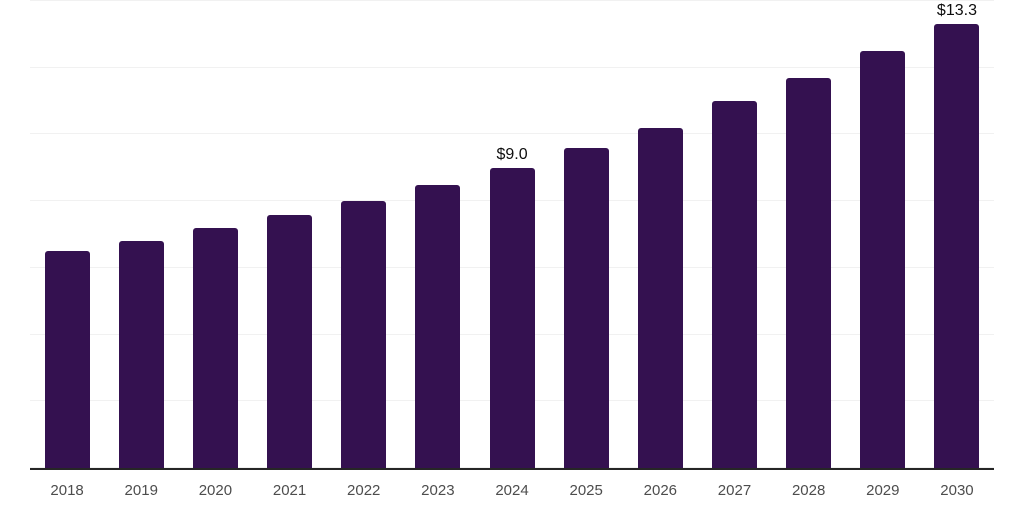 The height and width of the screenshot is (512, 1024). I want to click on bar-2027, so click(734, 284).